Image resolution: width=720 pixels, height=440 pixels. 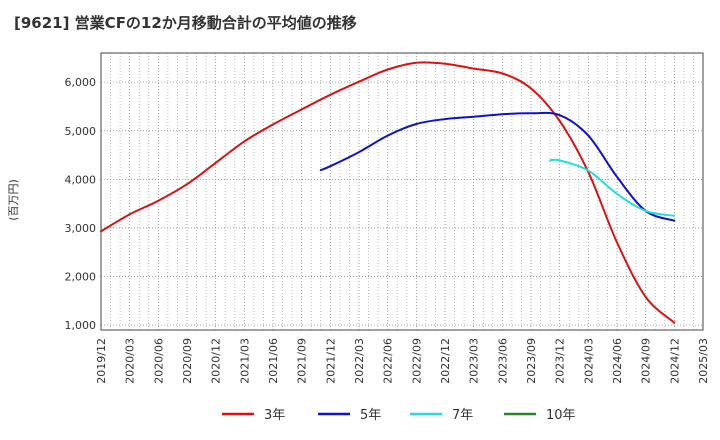 What do you see at coordinates (81, 277) in the screenshot?
I see `y-tick-label: 2,000` at bounding box center [81, 277].